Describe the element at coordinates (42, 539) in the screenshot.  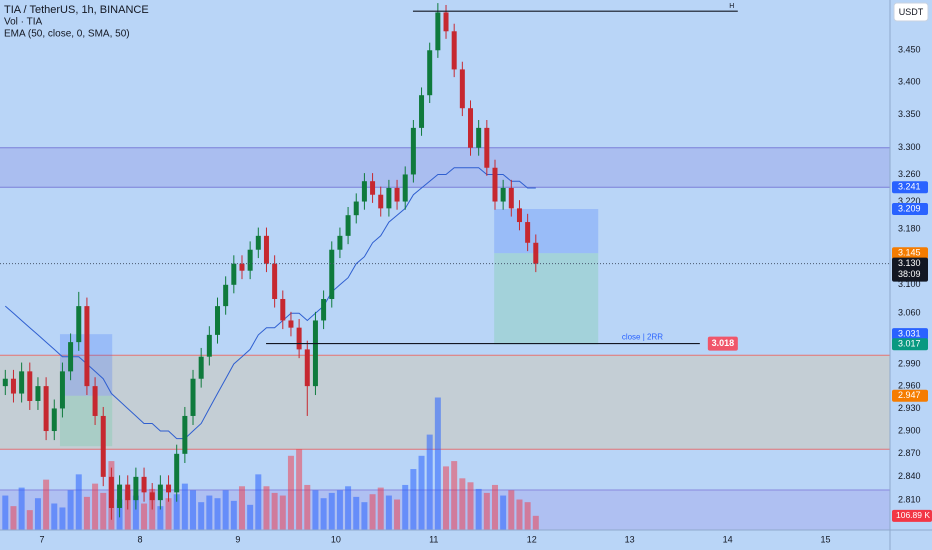
I see `x-tick-label: 7` at that location.